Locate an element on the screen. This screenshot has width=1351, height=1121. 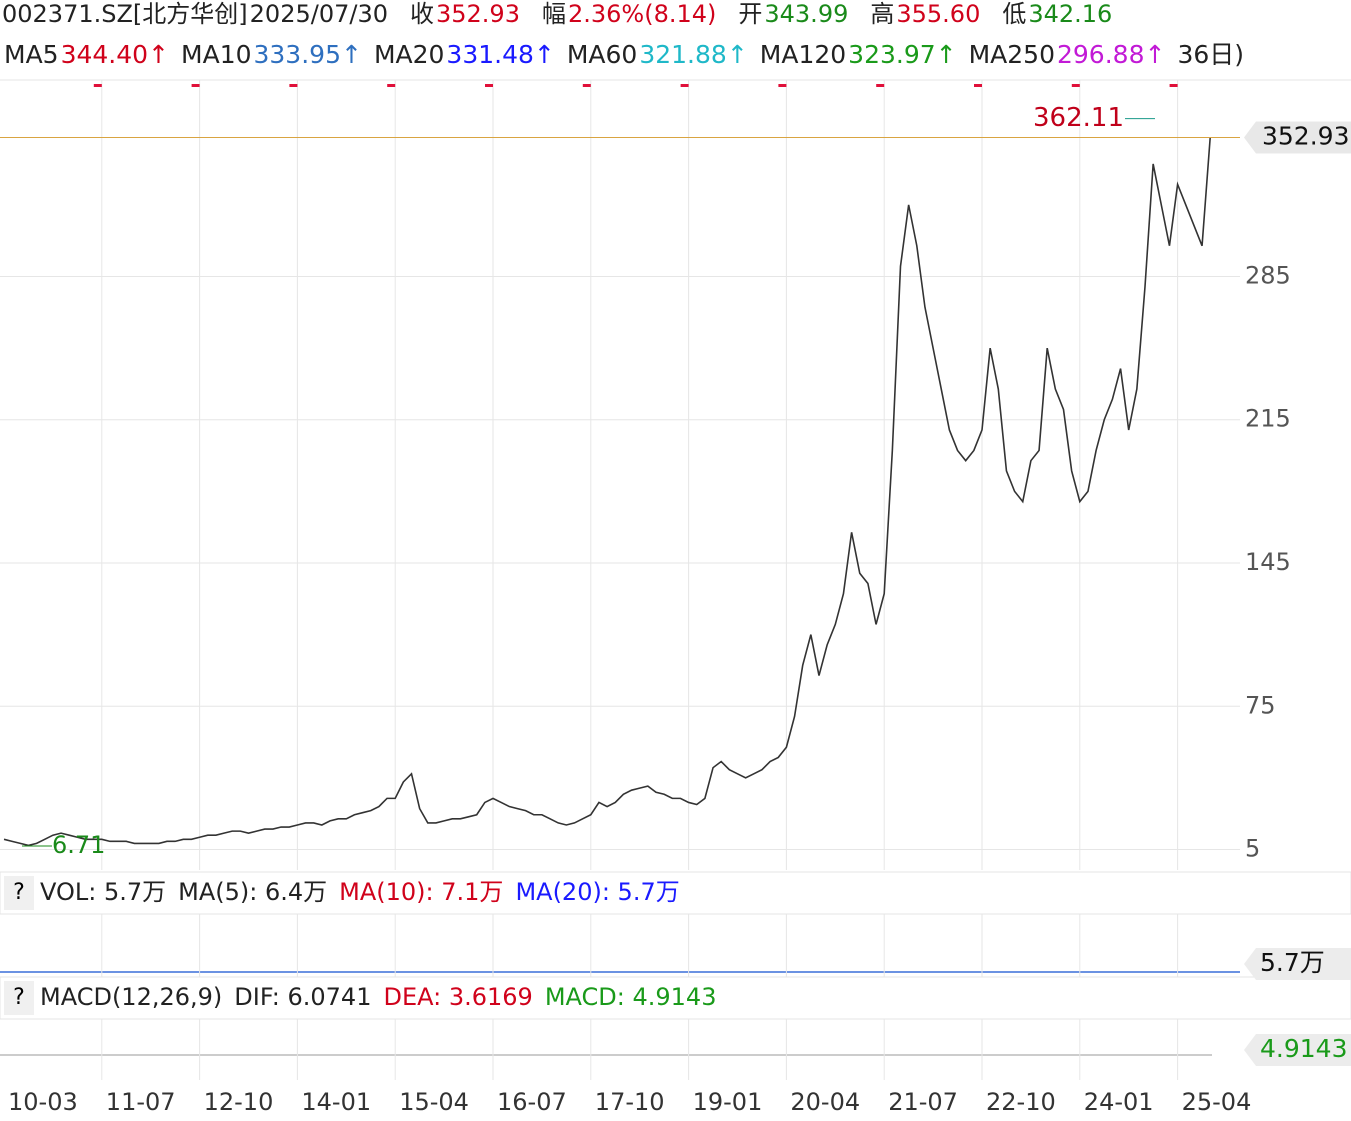
legend-text: 2.36%(8.14) is located at coordinates (642, 14).